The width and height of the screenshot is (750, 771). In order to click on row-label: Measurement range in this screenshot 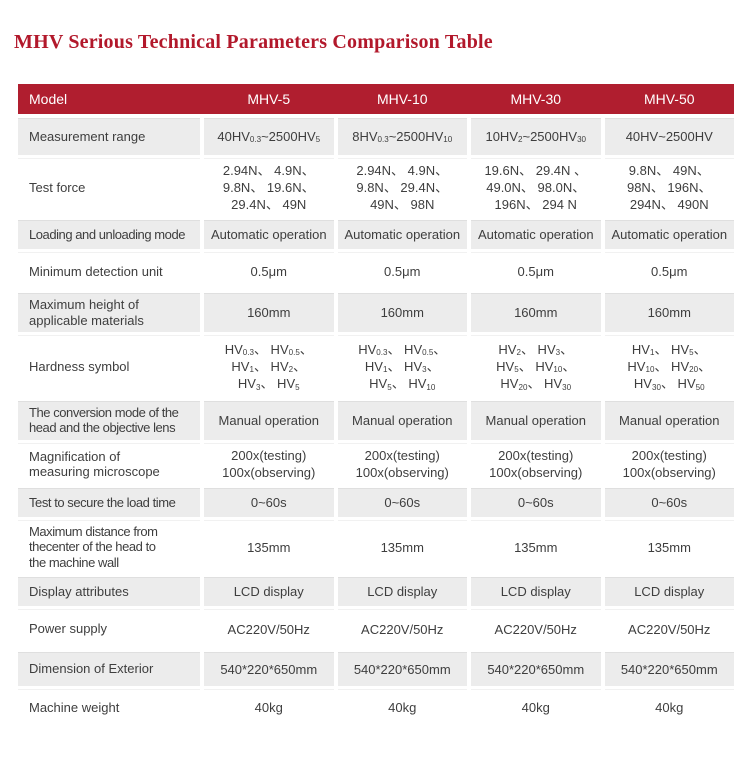, I will do `click(109, 136)`.